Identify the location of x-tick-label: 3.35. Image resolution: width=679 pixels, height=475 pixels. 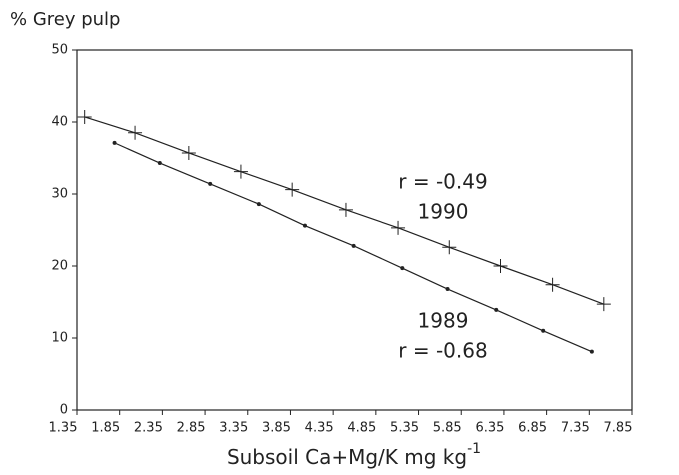
(233, 428).